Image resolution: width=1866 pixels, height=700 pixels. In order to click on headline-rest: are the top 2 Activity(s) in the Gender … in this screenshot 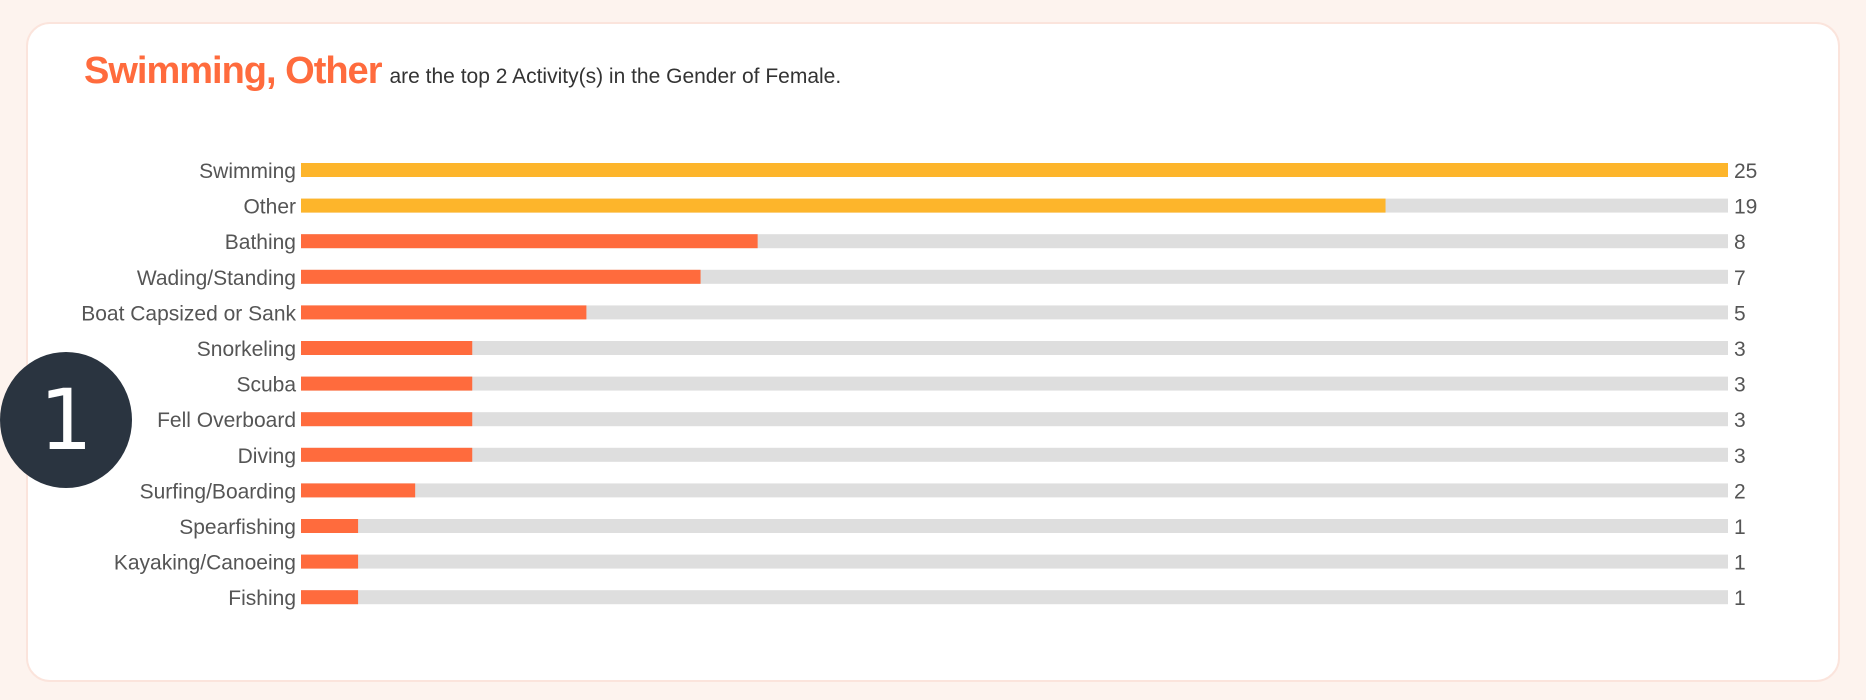, I will do `click(615, 76)`.